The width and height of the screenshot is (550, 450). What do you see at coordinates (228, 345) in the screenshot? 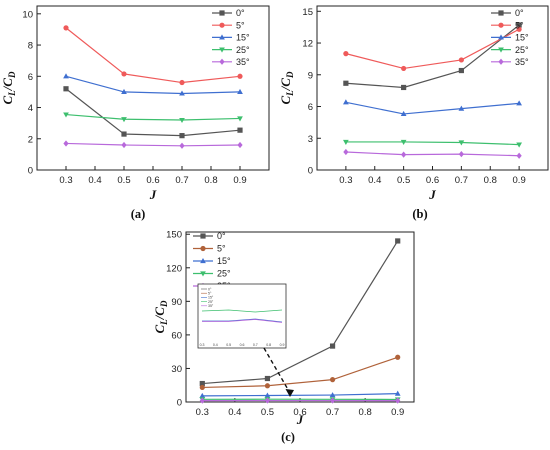
I see `inset-x-tick-label: 0.5` at bounding box center [228, 345].